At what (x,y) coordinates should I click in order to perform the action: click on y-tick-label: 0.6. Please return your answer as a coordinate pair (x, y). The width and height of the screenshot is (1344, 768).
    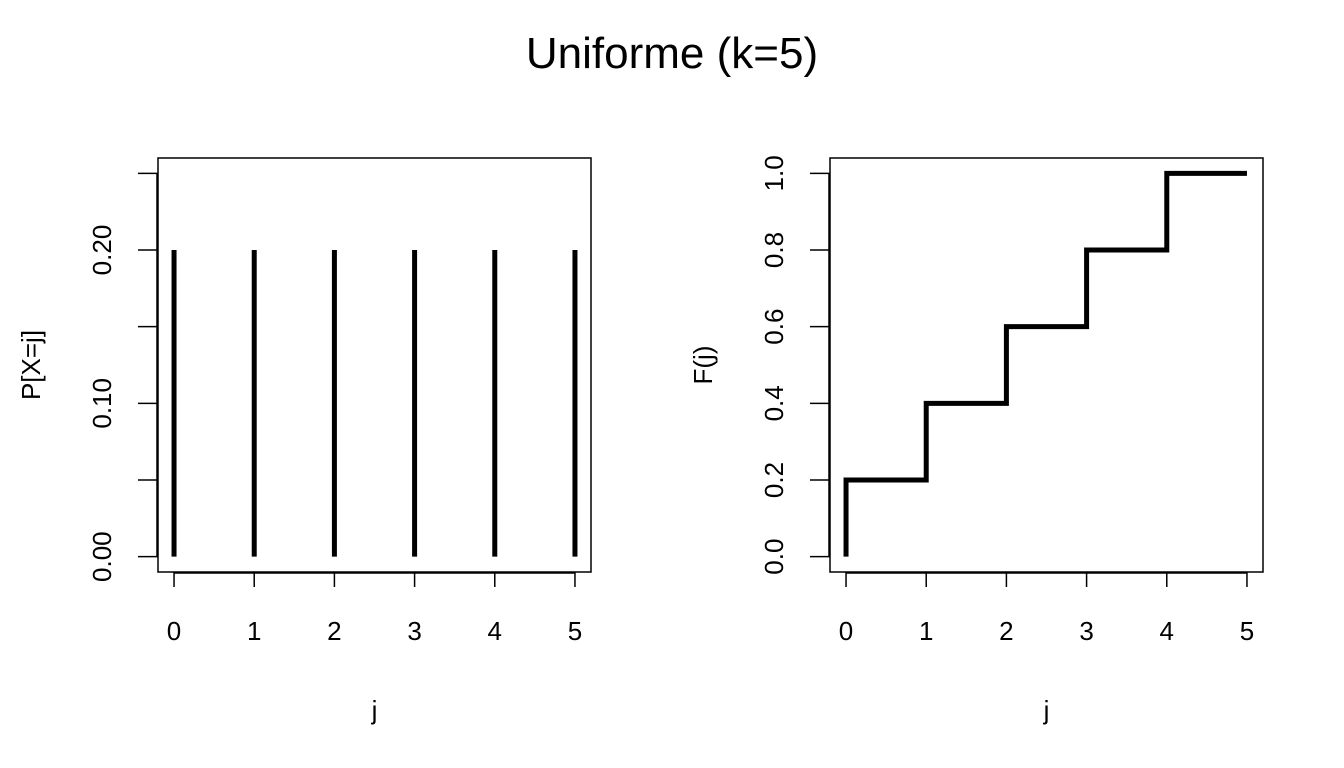
    Looking at the image, I should click on (774, 327).